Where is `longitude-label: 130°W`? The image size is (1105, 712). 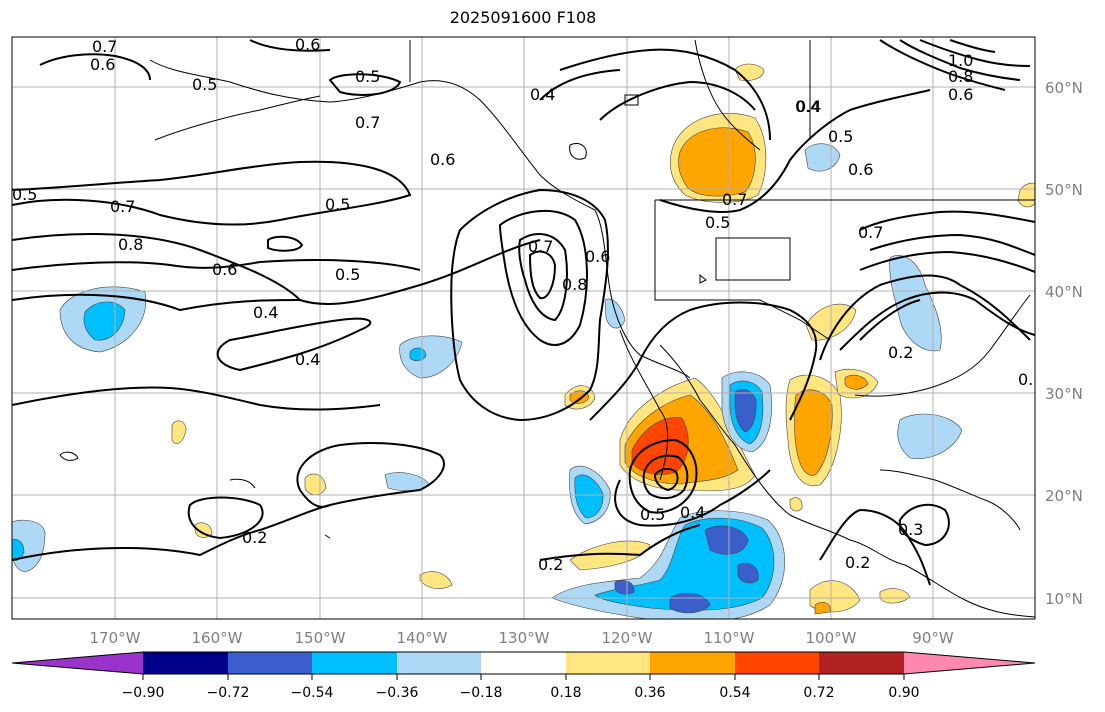
longitude-label: 130°W is located at coordinates (524, 638).